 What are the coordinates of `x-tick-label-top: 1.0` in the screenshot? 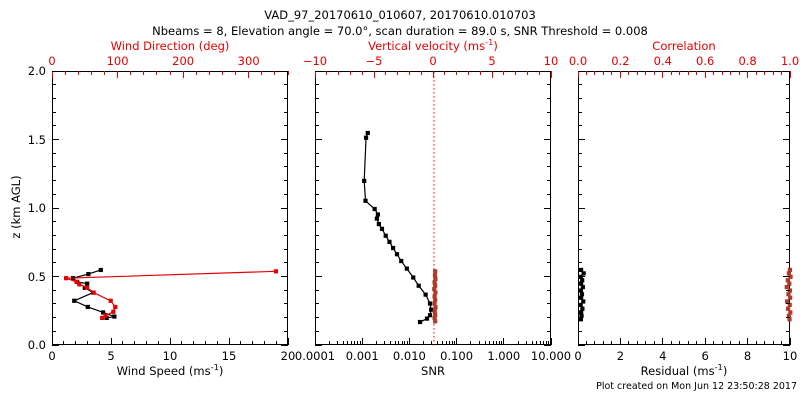 It's located at (790, 61).